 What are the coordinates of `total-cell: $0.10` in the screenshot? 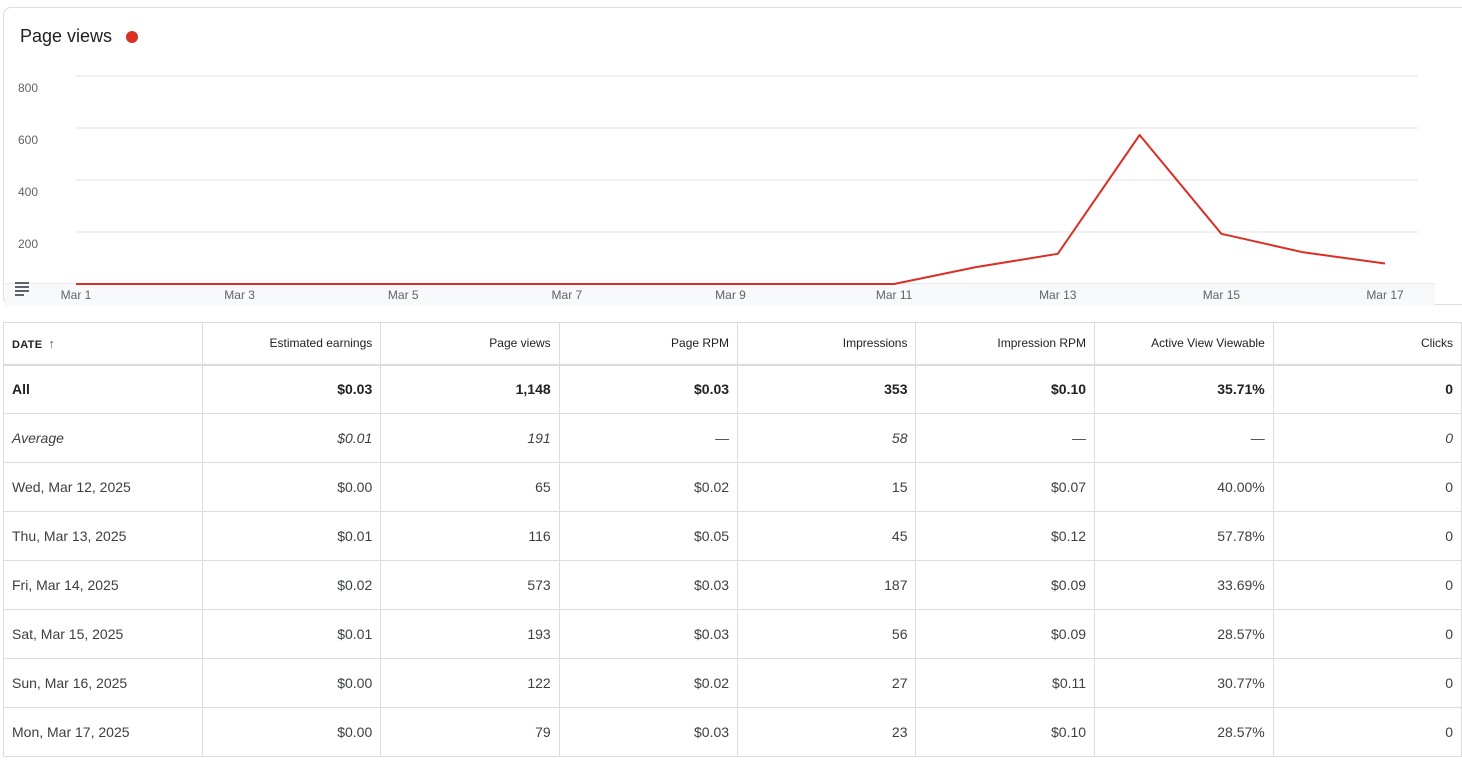 It's located at (1005, 389).